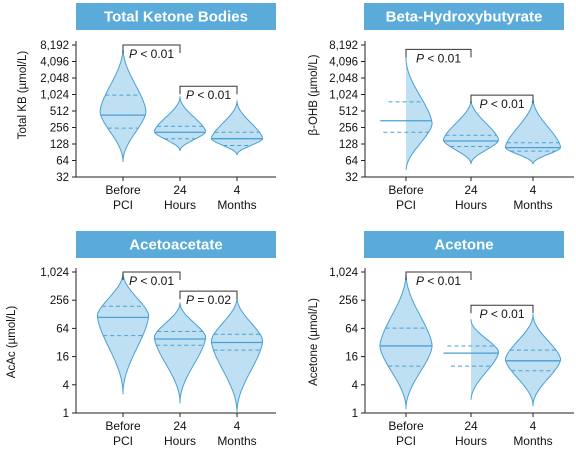 Image resolution: width=576 pixels, height=456 pixels. I want to click on p-value-label: P = 0.02, so click(208, 300).